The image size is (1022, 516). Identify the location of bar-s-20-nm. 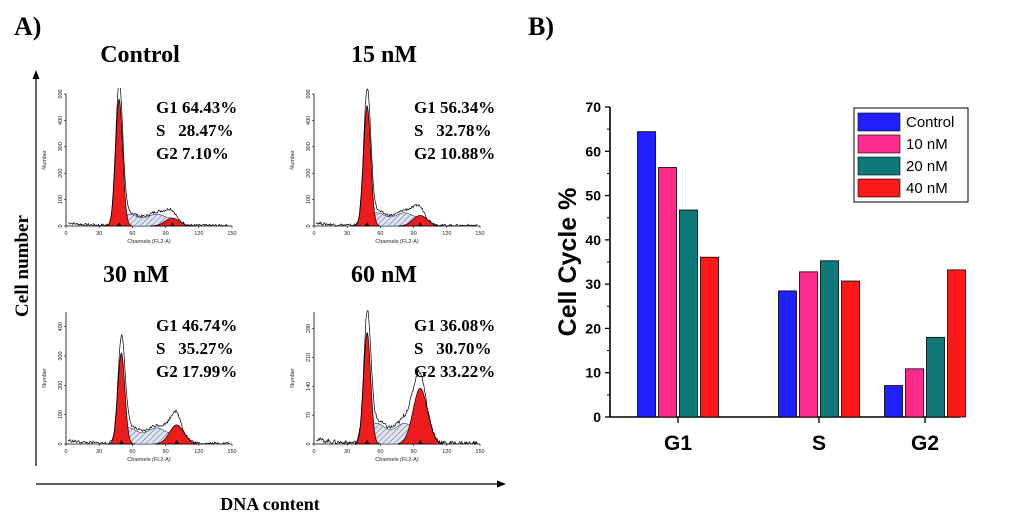
(829, 339).